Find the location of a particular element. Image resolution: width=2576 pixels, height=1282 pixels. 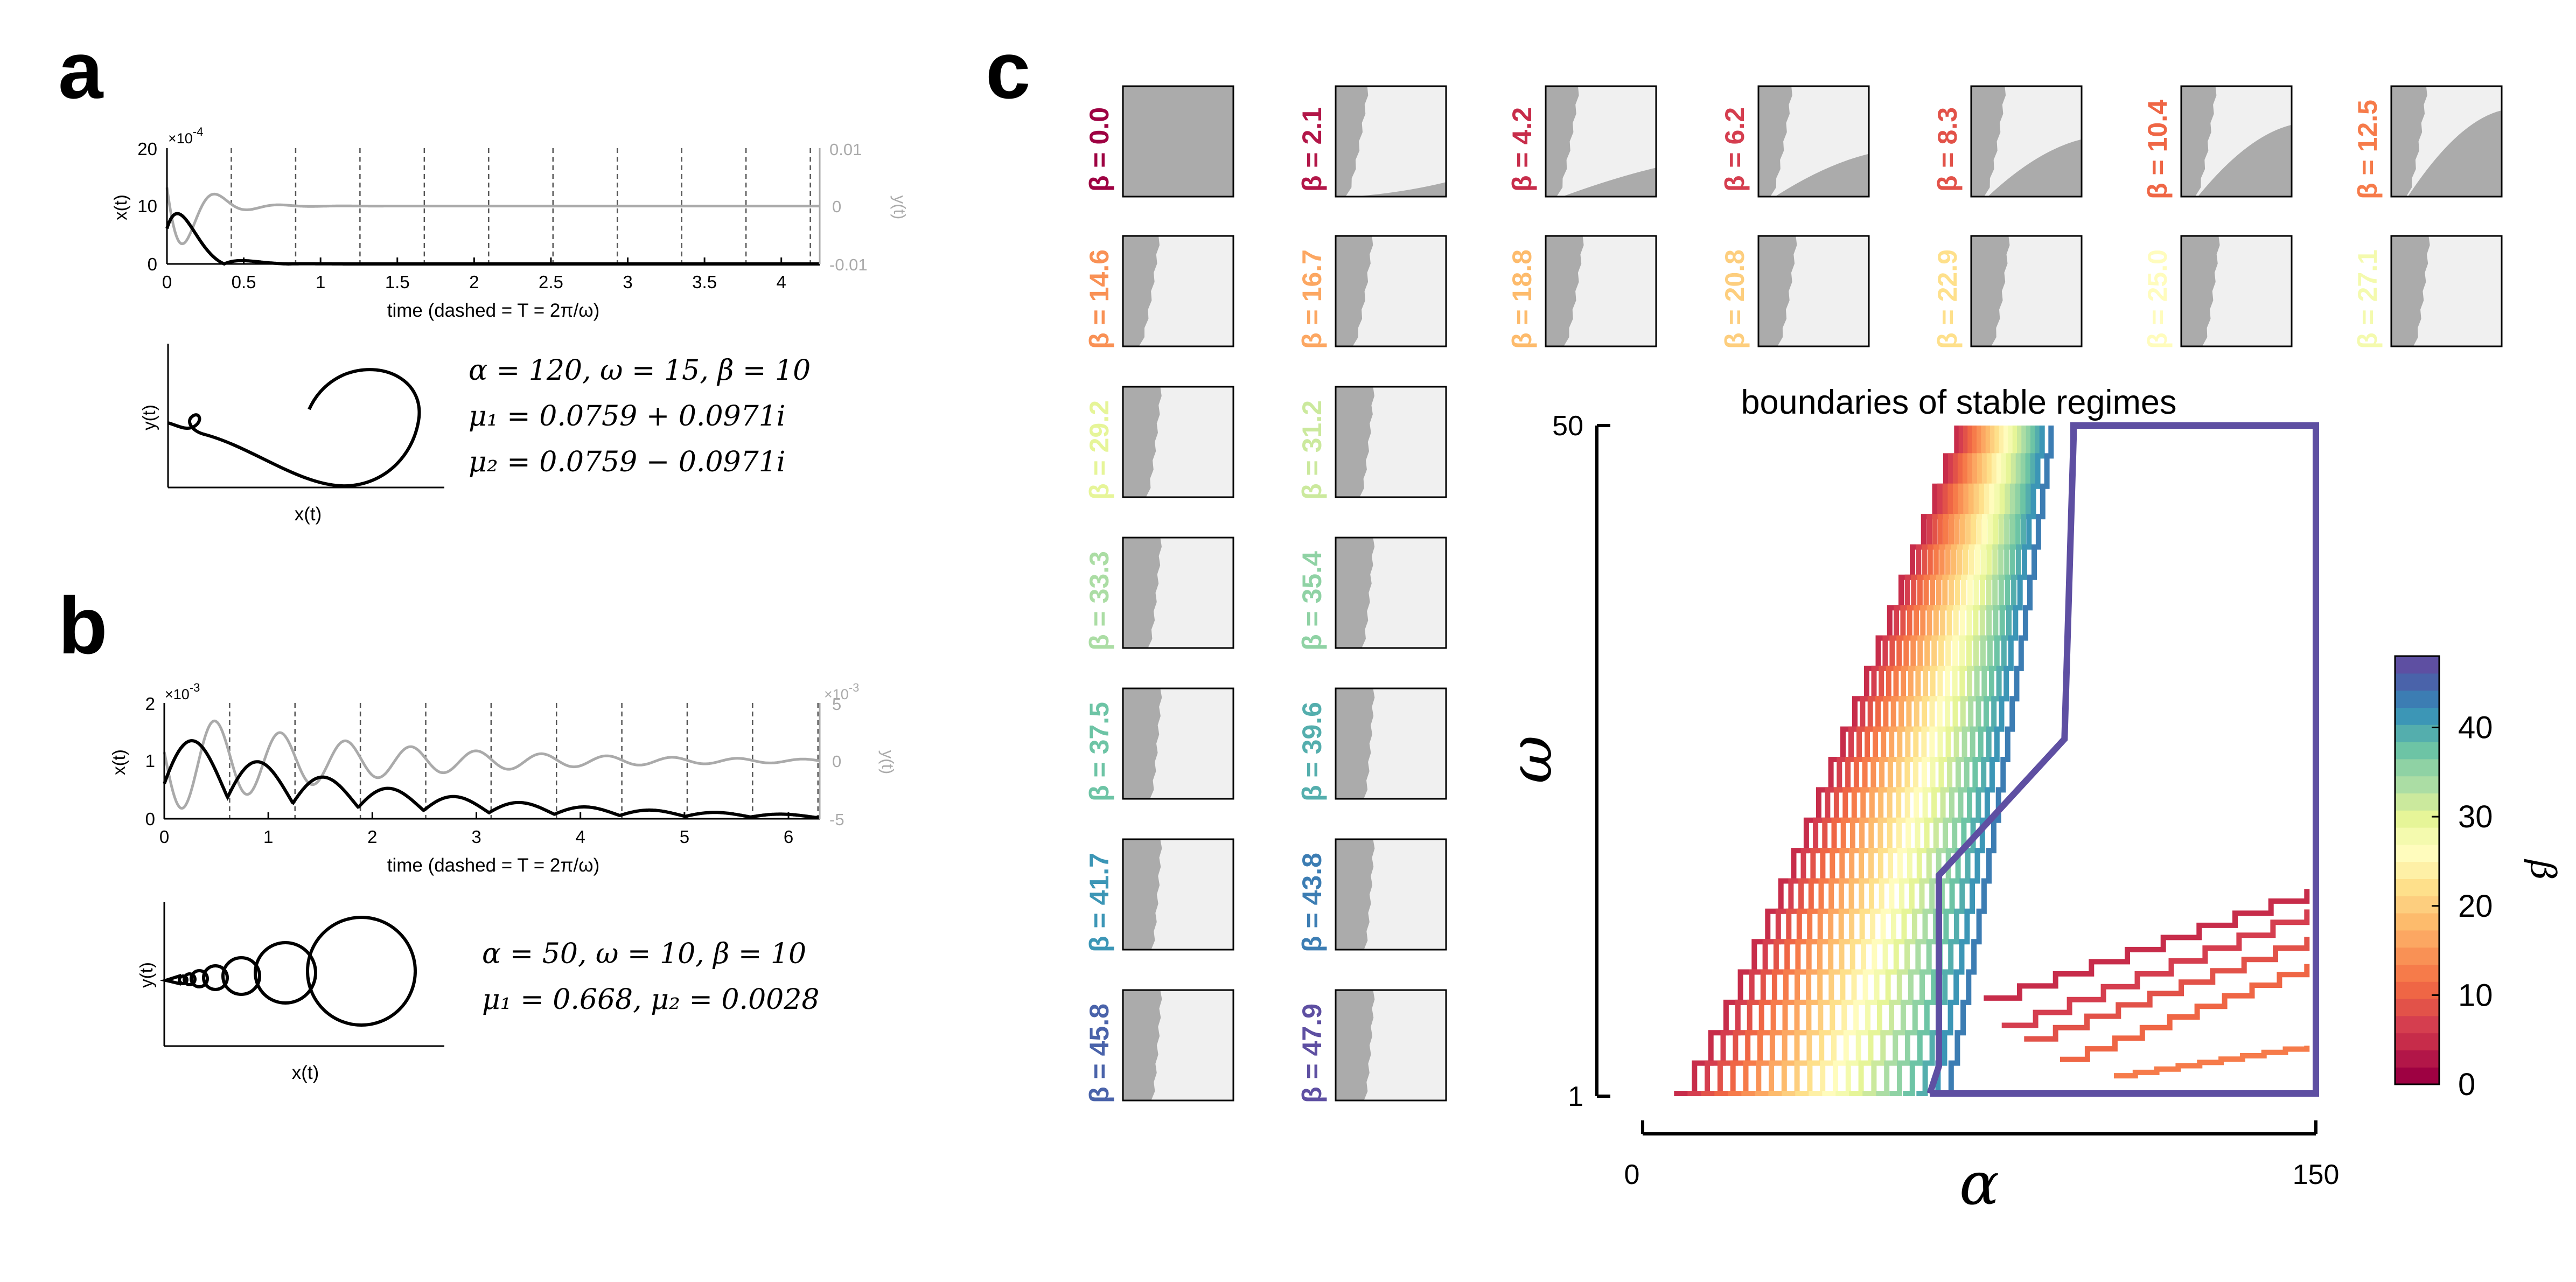

beta-thumbnail: β = 39.6 is located at coordinates (1372, 744).